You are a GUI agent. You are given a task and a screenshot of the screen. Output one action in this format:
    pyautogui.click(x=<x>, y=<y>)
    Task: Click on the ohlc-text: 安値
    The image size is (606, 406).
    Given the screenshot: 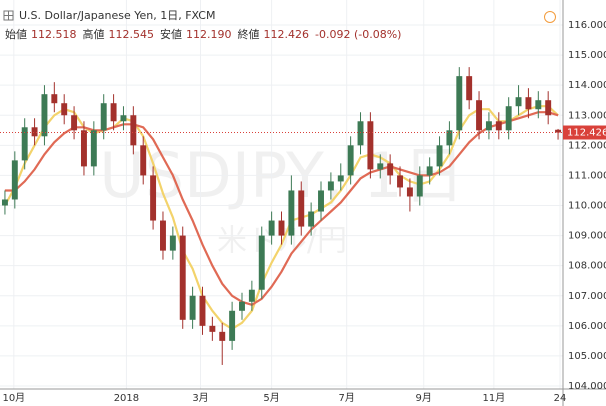 What is the action you would take?
    pyautogui.click(x=171, y=34)
    